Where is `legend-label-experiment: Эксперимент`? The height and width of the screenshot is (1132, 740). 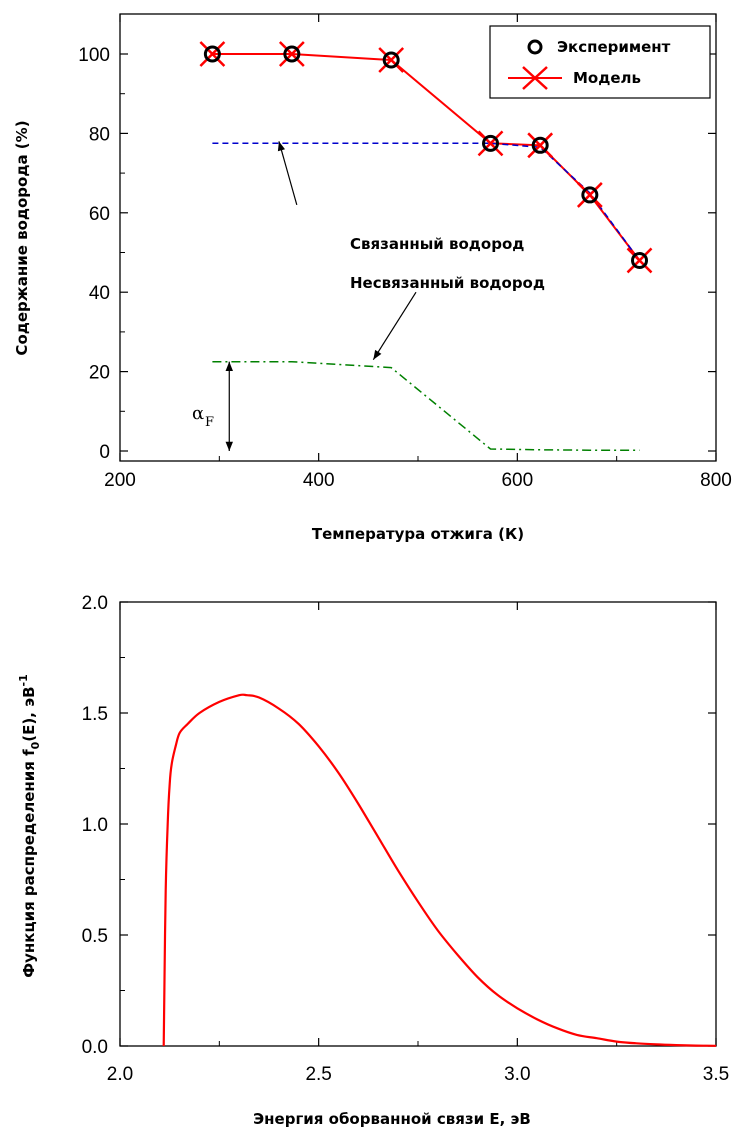
legend-label-experiment: Эксперимент is located at coordinates (614, 47).